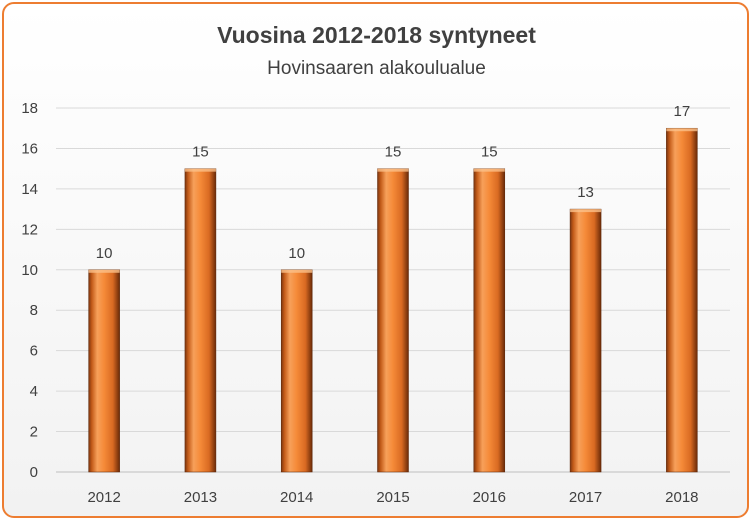 The width and height of the screenshot is (753, 522). I want to click on data-label: 17, so click(682, 111).